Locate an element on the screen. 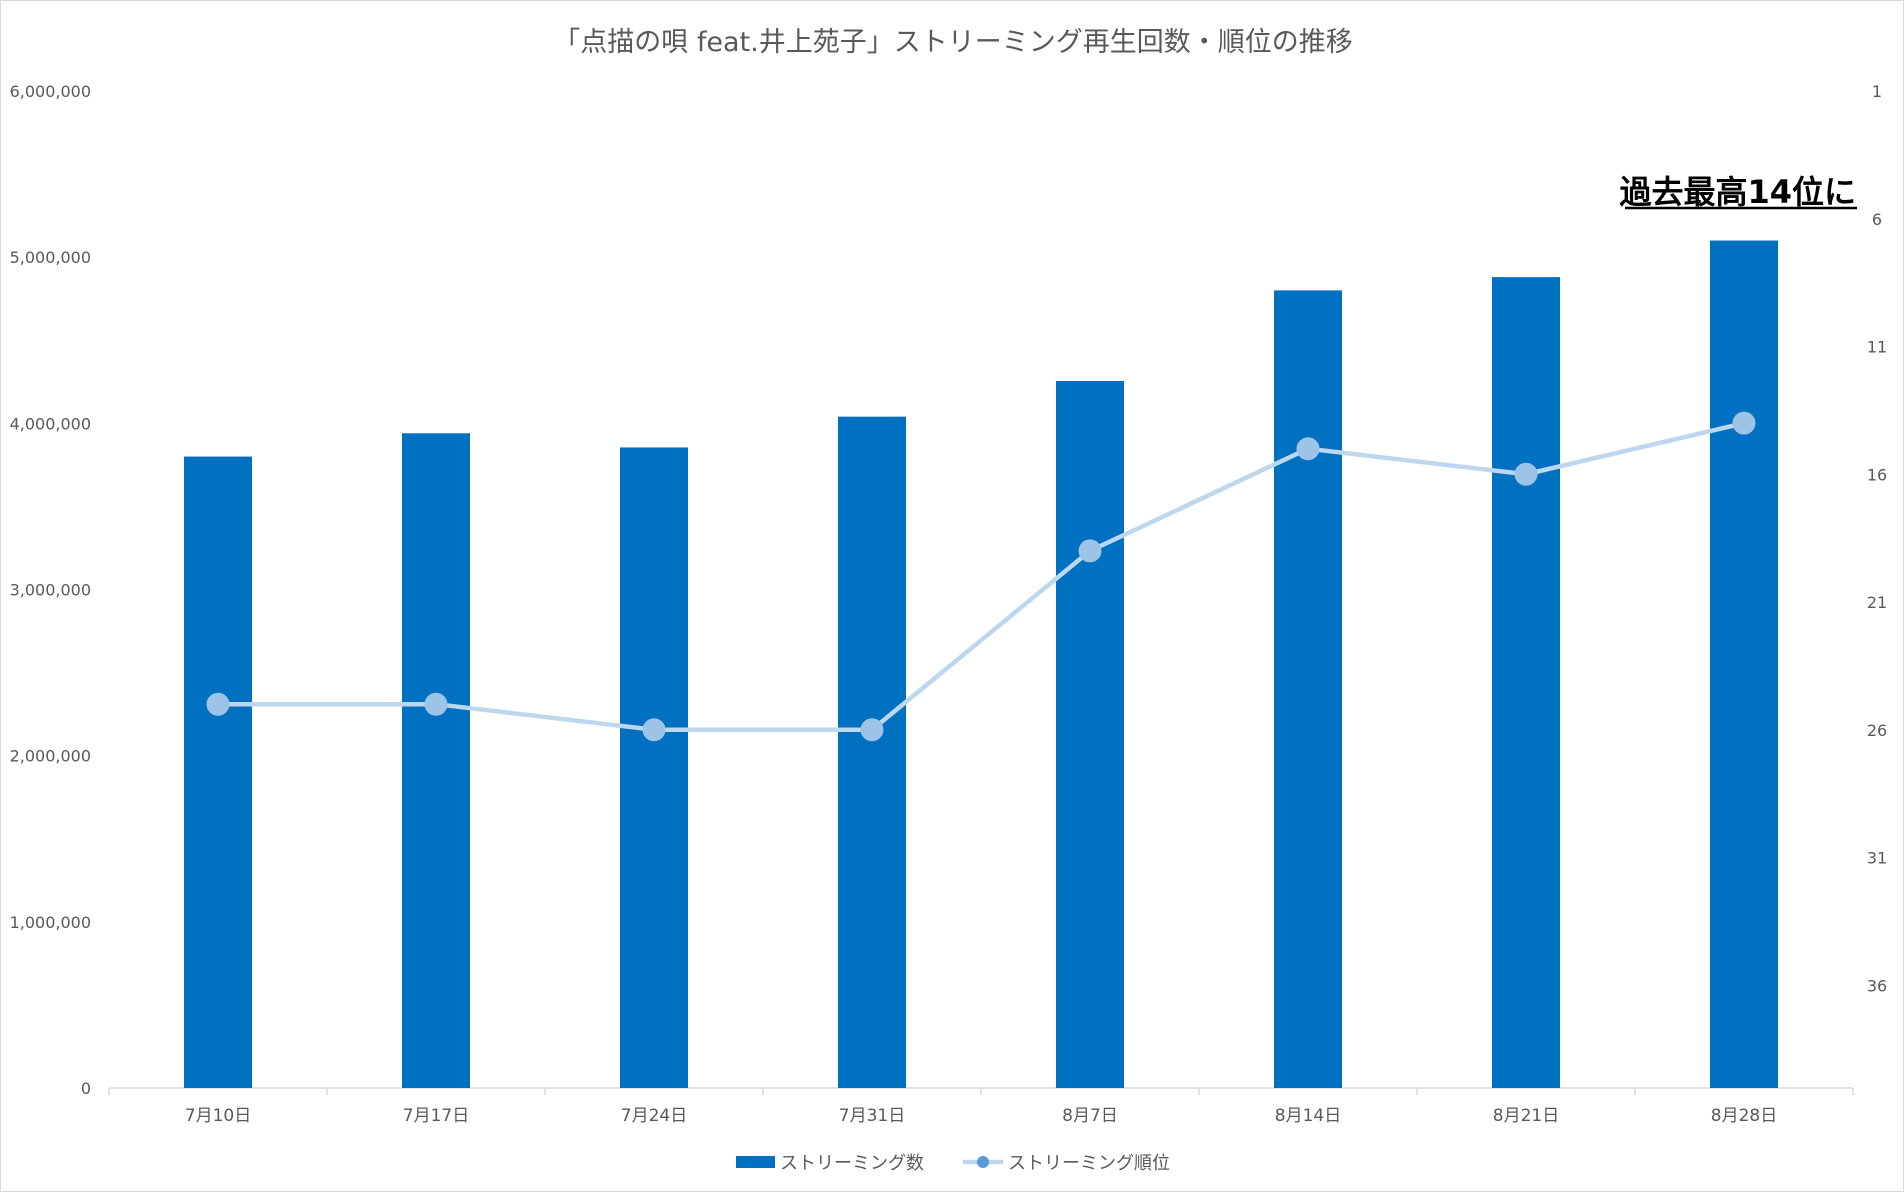 The image size is (1904, 1193). left-tick-label: 3,000,000 is located at coordinates (50, 590).